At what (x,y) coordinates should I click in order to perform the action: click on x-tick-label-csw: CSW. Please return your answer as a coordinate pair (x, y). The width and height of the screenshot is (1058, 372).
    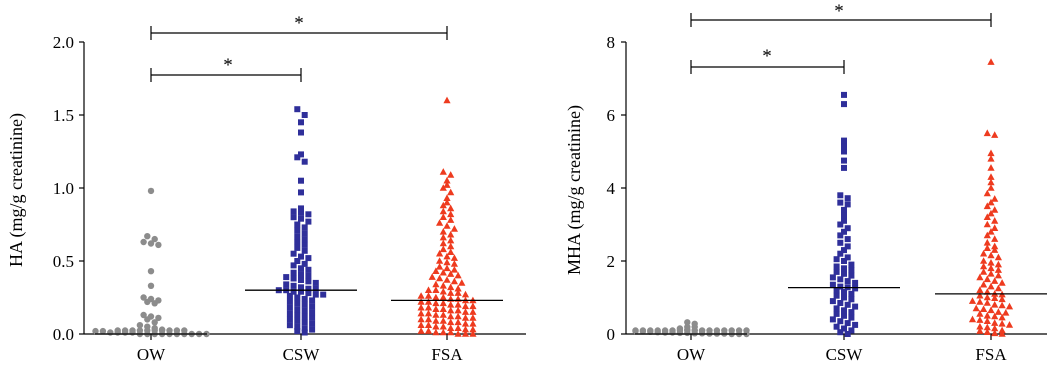
    Looking at the image, I should click on (845, 354).